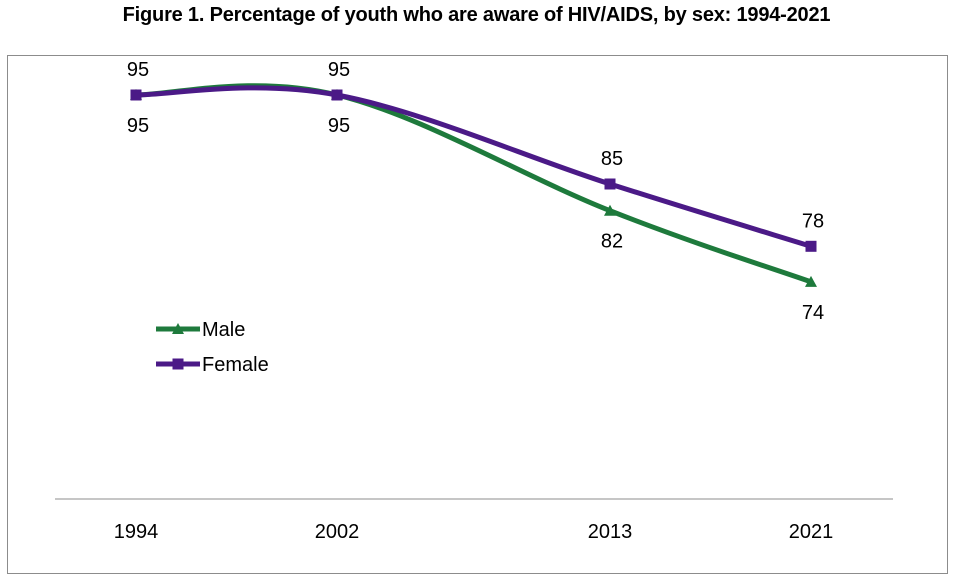  Describe the element at coordinates (612, 159) in the screenshot. I see `data-label-female-2013: 85` at that location.